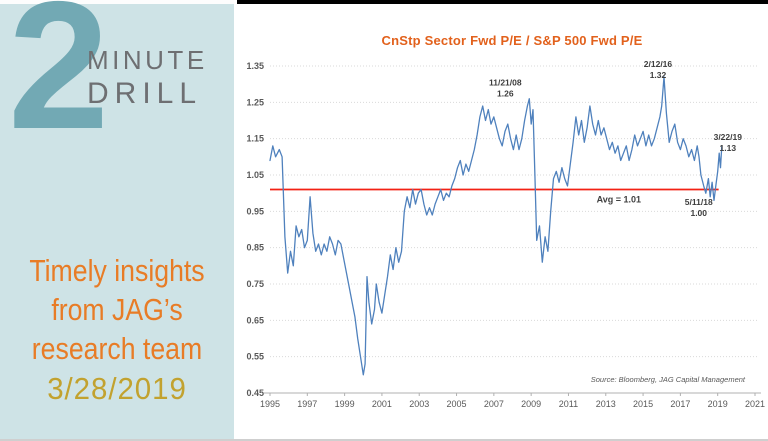 Image resolution: width=768 pixels, height=441 pixels. What do you see at coordinates (728, 148) in the screenshot?
I see `annotation-value: 1.13` at bounding box center [728, 148].